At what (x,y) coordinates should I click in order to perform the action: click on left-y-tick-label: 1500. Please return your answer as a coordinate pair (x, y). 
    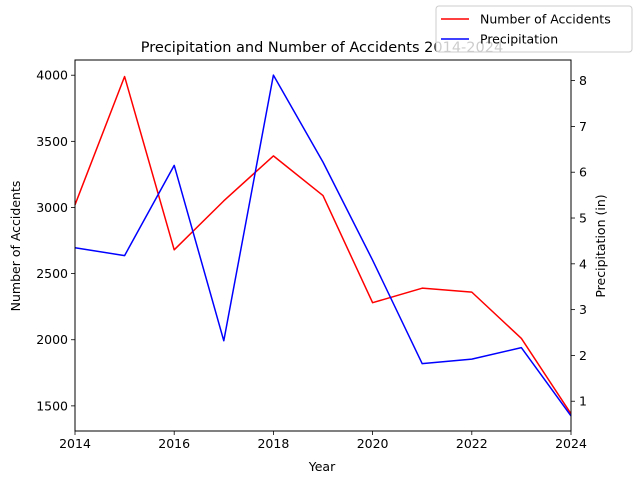
    Looking at the image, I should click on (52, 405).